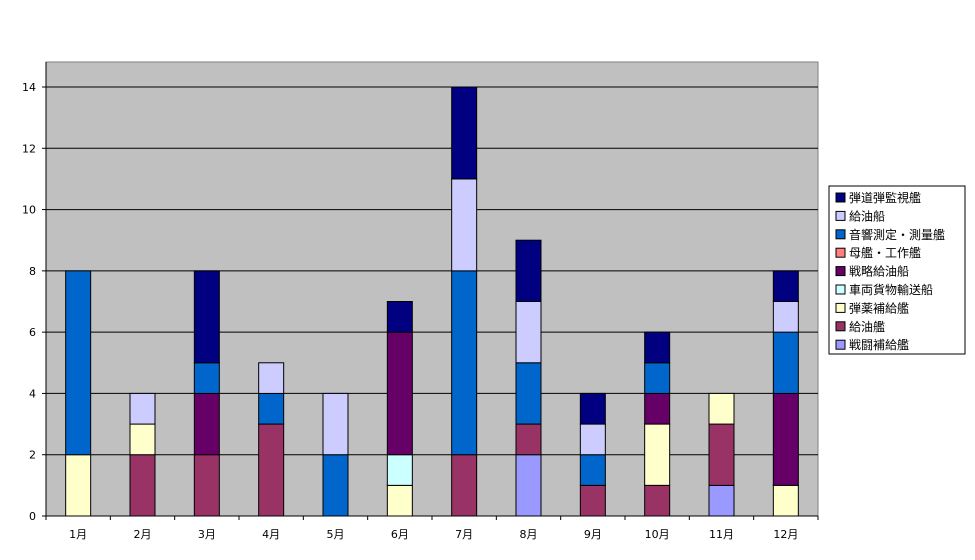  What do you see at coordinates (897, 234) in the screenshot?
I see `legend-label: 音響測定・測量艦` at bounding box center [897, 234].